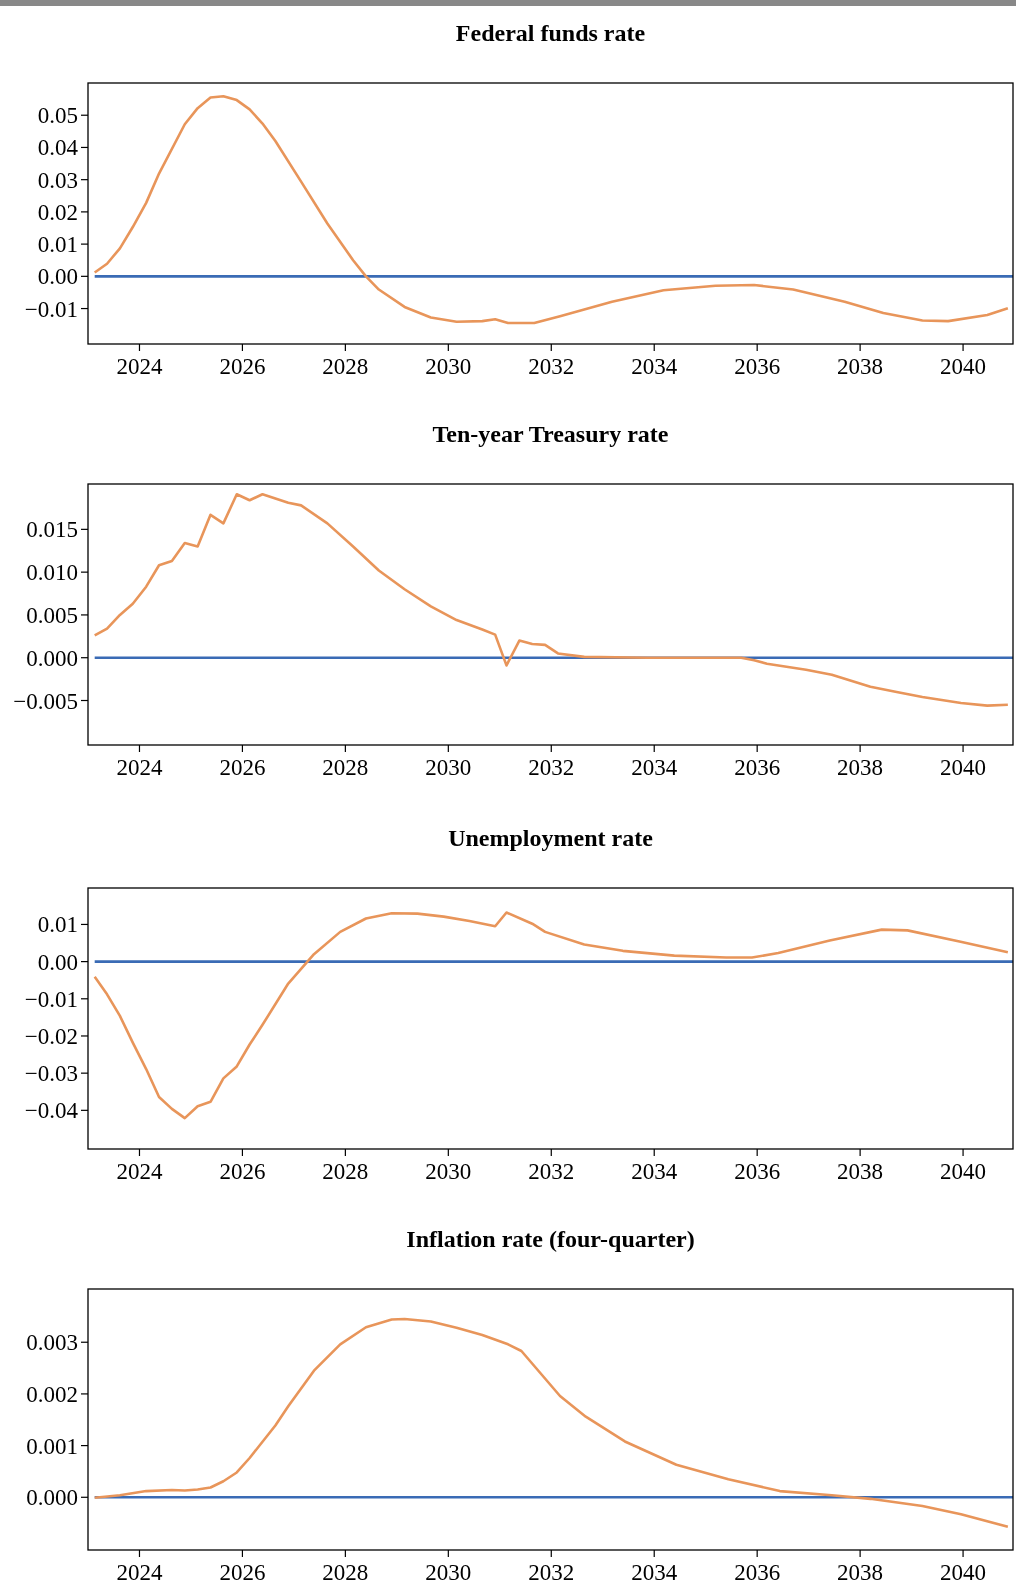 The height and width of the screenshot is (1583, 1016). Describe the element at coordinates (551, 838) in the screenshot. I see `chart-title: Unemployment rate` at that location.